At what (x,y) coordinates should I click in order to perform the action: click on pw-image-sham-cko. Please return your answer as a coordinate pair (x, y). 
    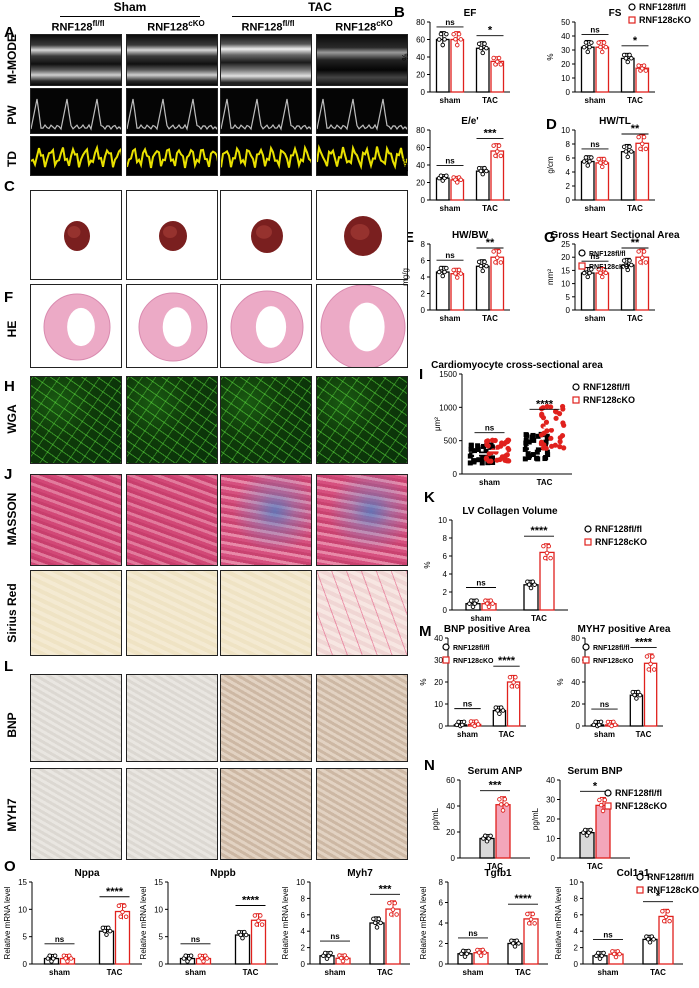
    Looking at the image, I should click on (172, 111).